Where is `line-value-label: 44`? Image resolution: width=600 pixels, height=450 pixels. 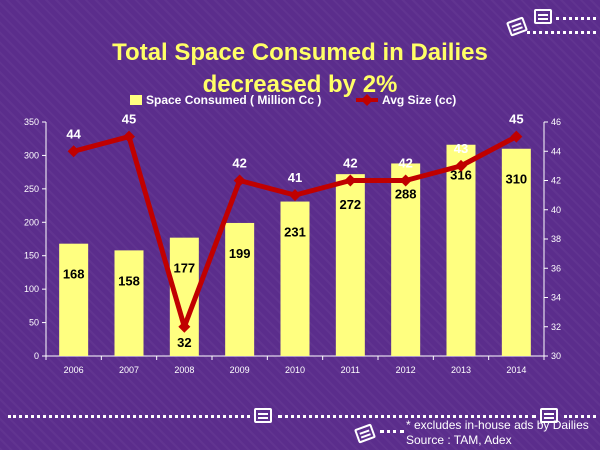
line-value-label: 44 is located at coordinates (73, 133).